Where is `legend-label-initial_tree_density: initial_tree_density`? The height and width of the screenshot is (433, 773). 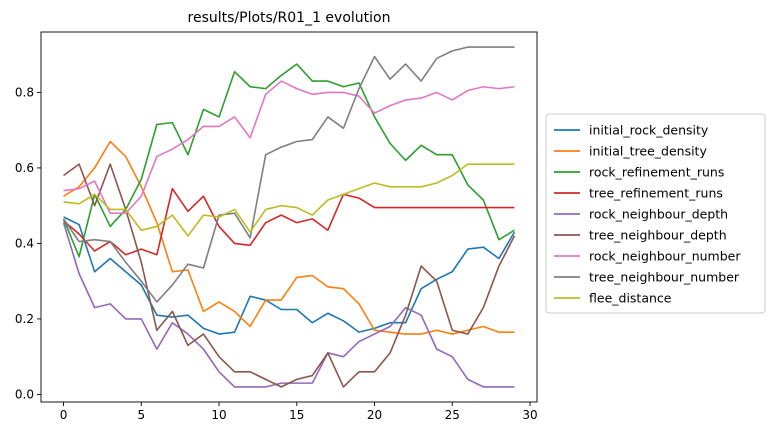 legend-label-initial_tree_density: initial_tree_density is located at coordinates (648, 151).